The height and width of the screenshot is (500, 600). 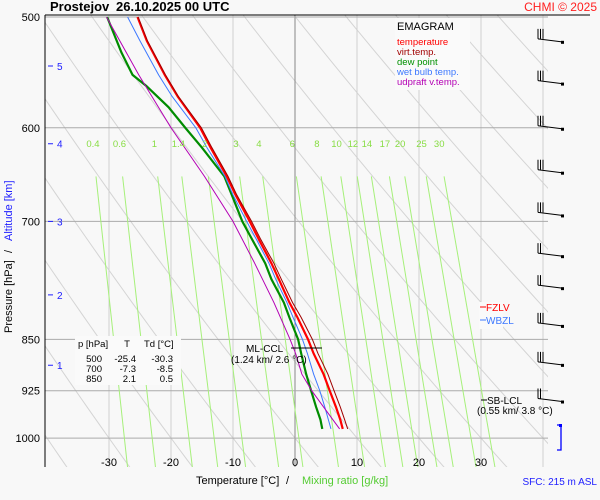 I want to click on legend-virt-temp: virt.temp., so click(x=416, y=52).